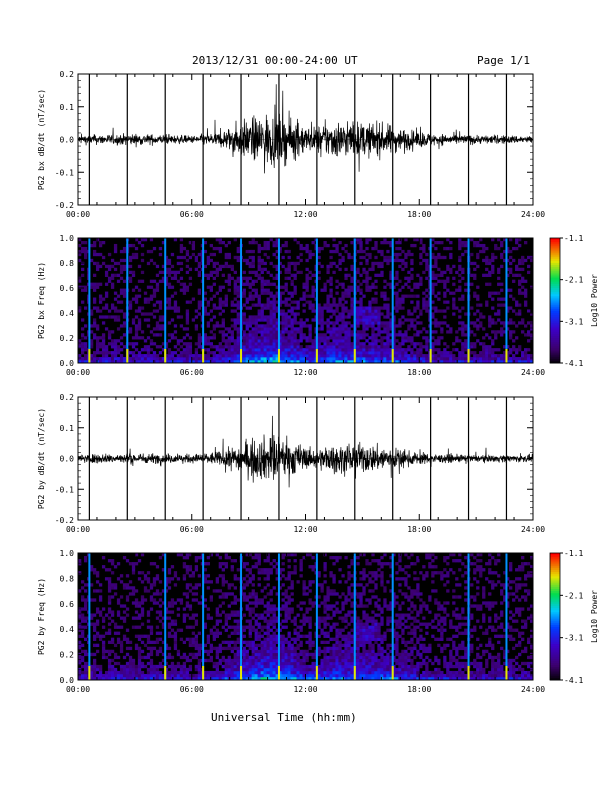 This screenshot has height=792, width=612. I want to click on x-tick-label: 18:00, so click(419, 372).